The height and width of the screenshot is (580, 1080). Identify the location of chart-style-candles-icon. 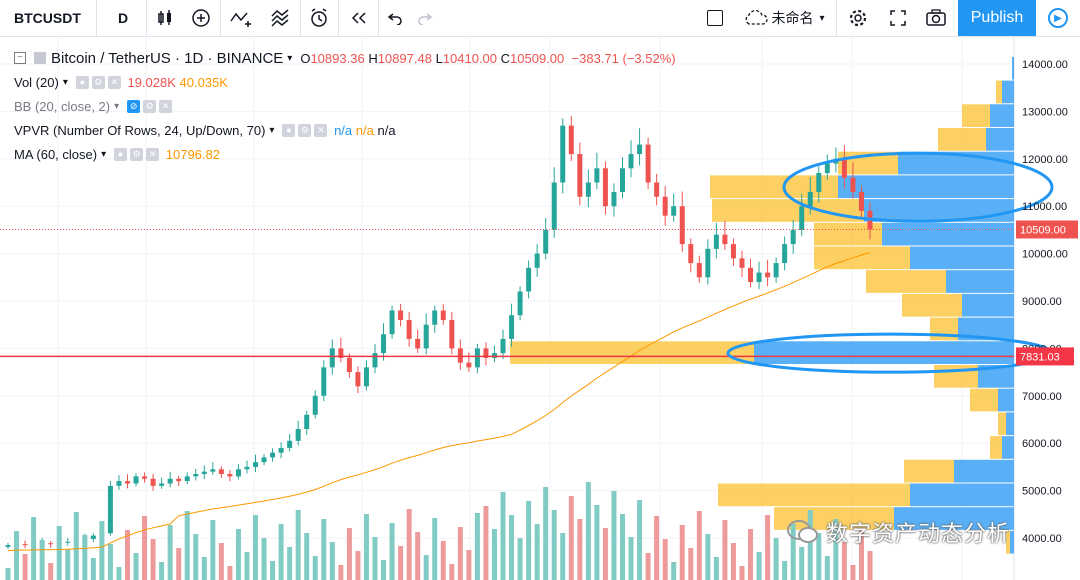
(165, 18).